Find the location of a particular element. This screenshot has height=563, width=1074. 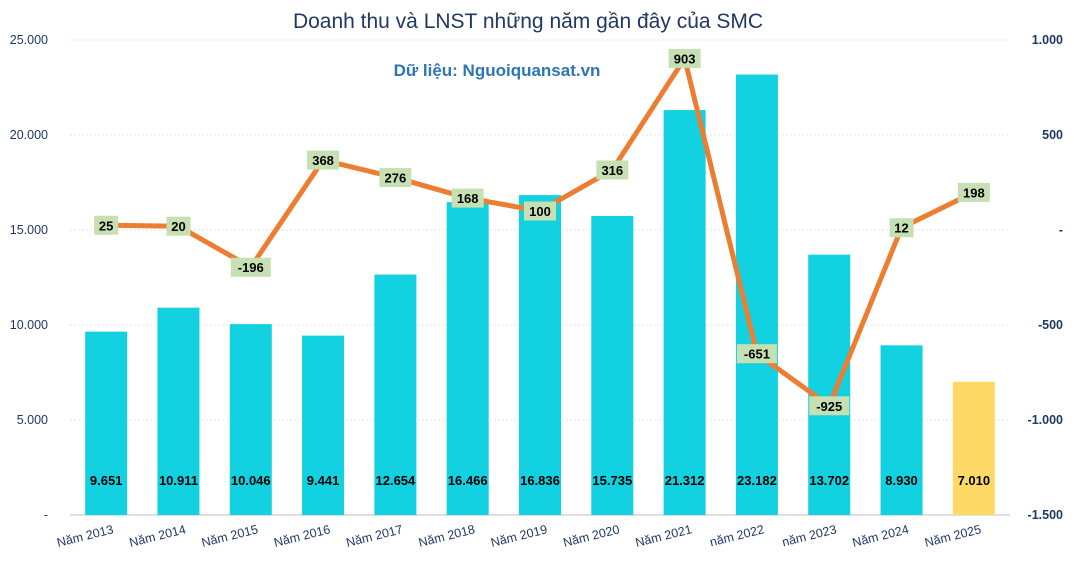

line-value-label: 100 is located at coordinates (540, 211).